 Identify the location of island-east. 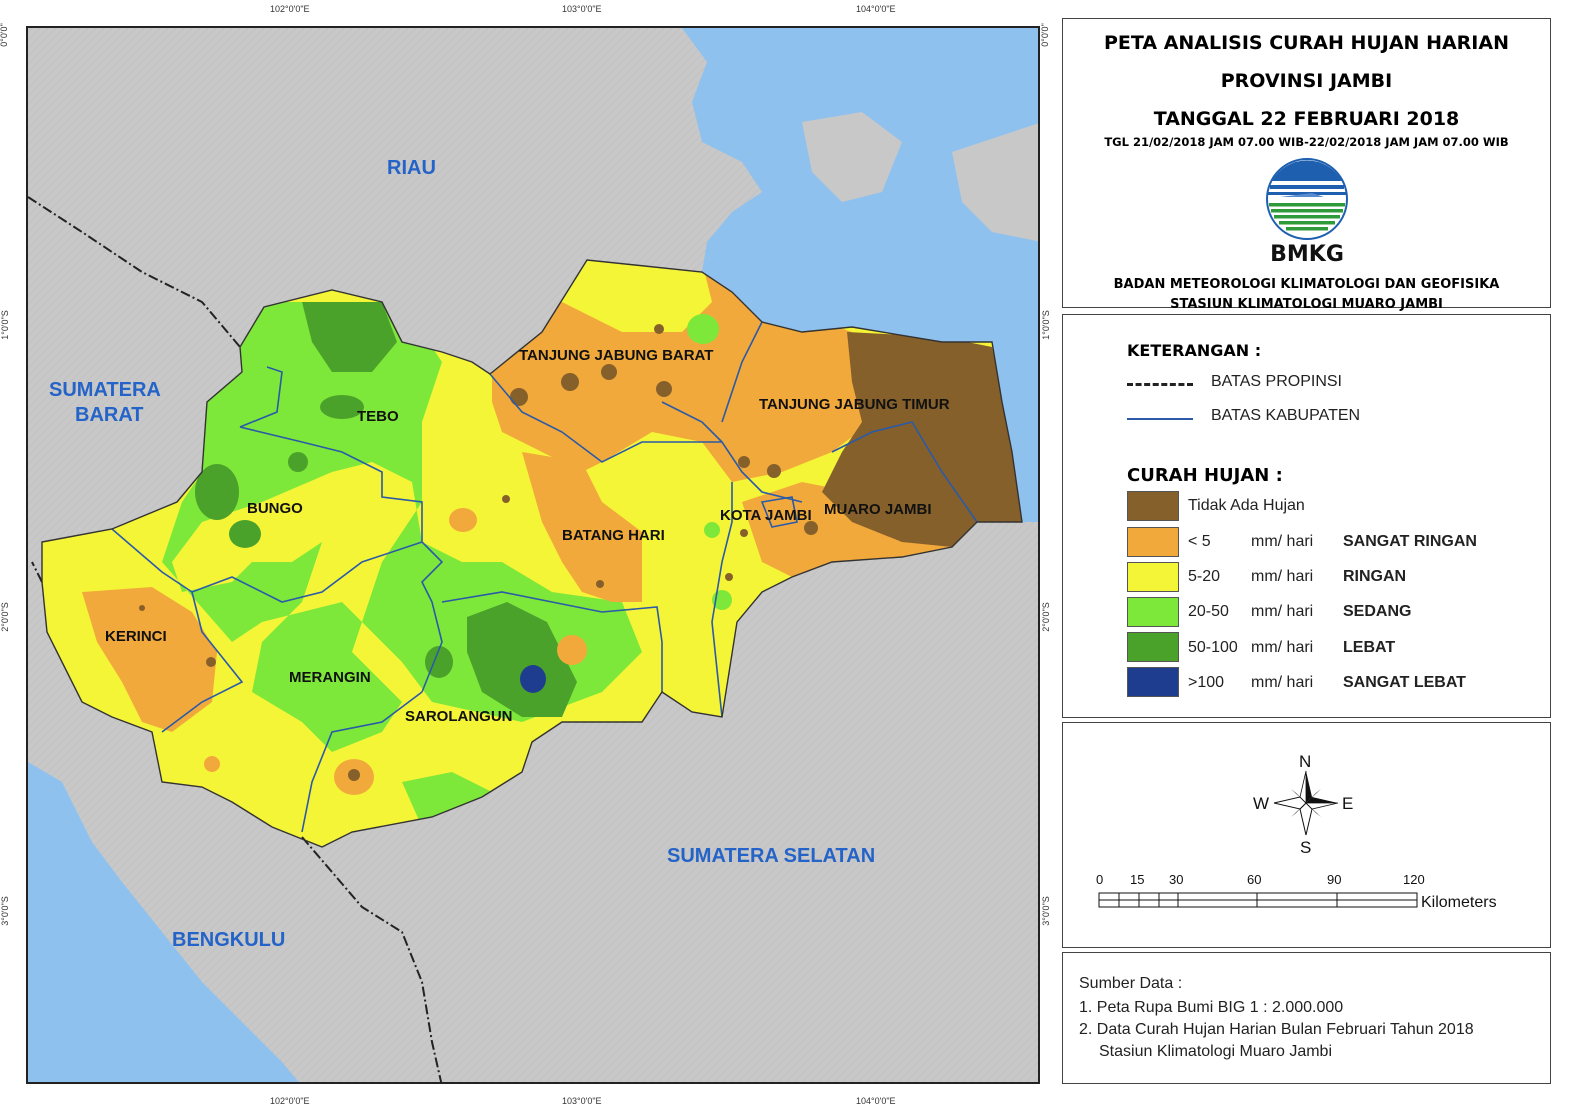
(995, 182).